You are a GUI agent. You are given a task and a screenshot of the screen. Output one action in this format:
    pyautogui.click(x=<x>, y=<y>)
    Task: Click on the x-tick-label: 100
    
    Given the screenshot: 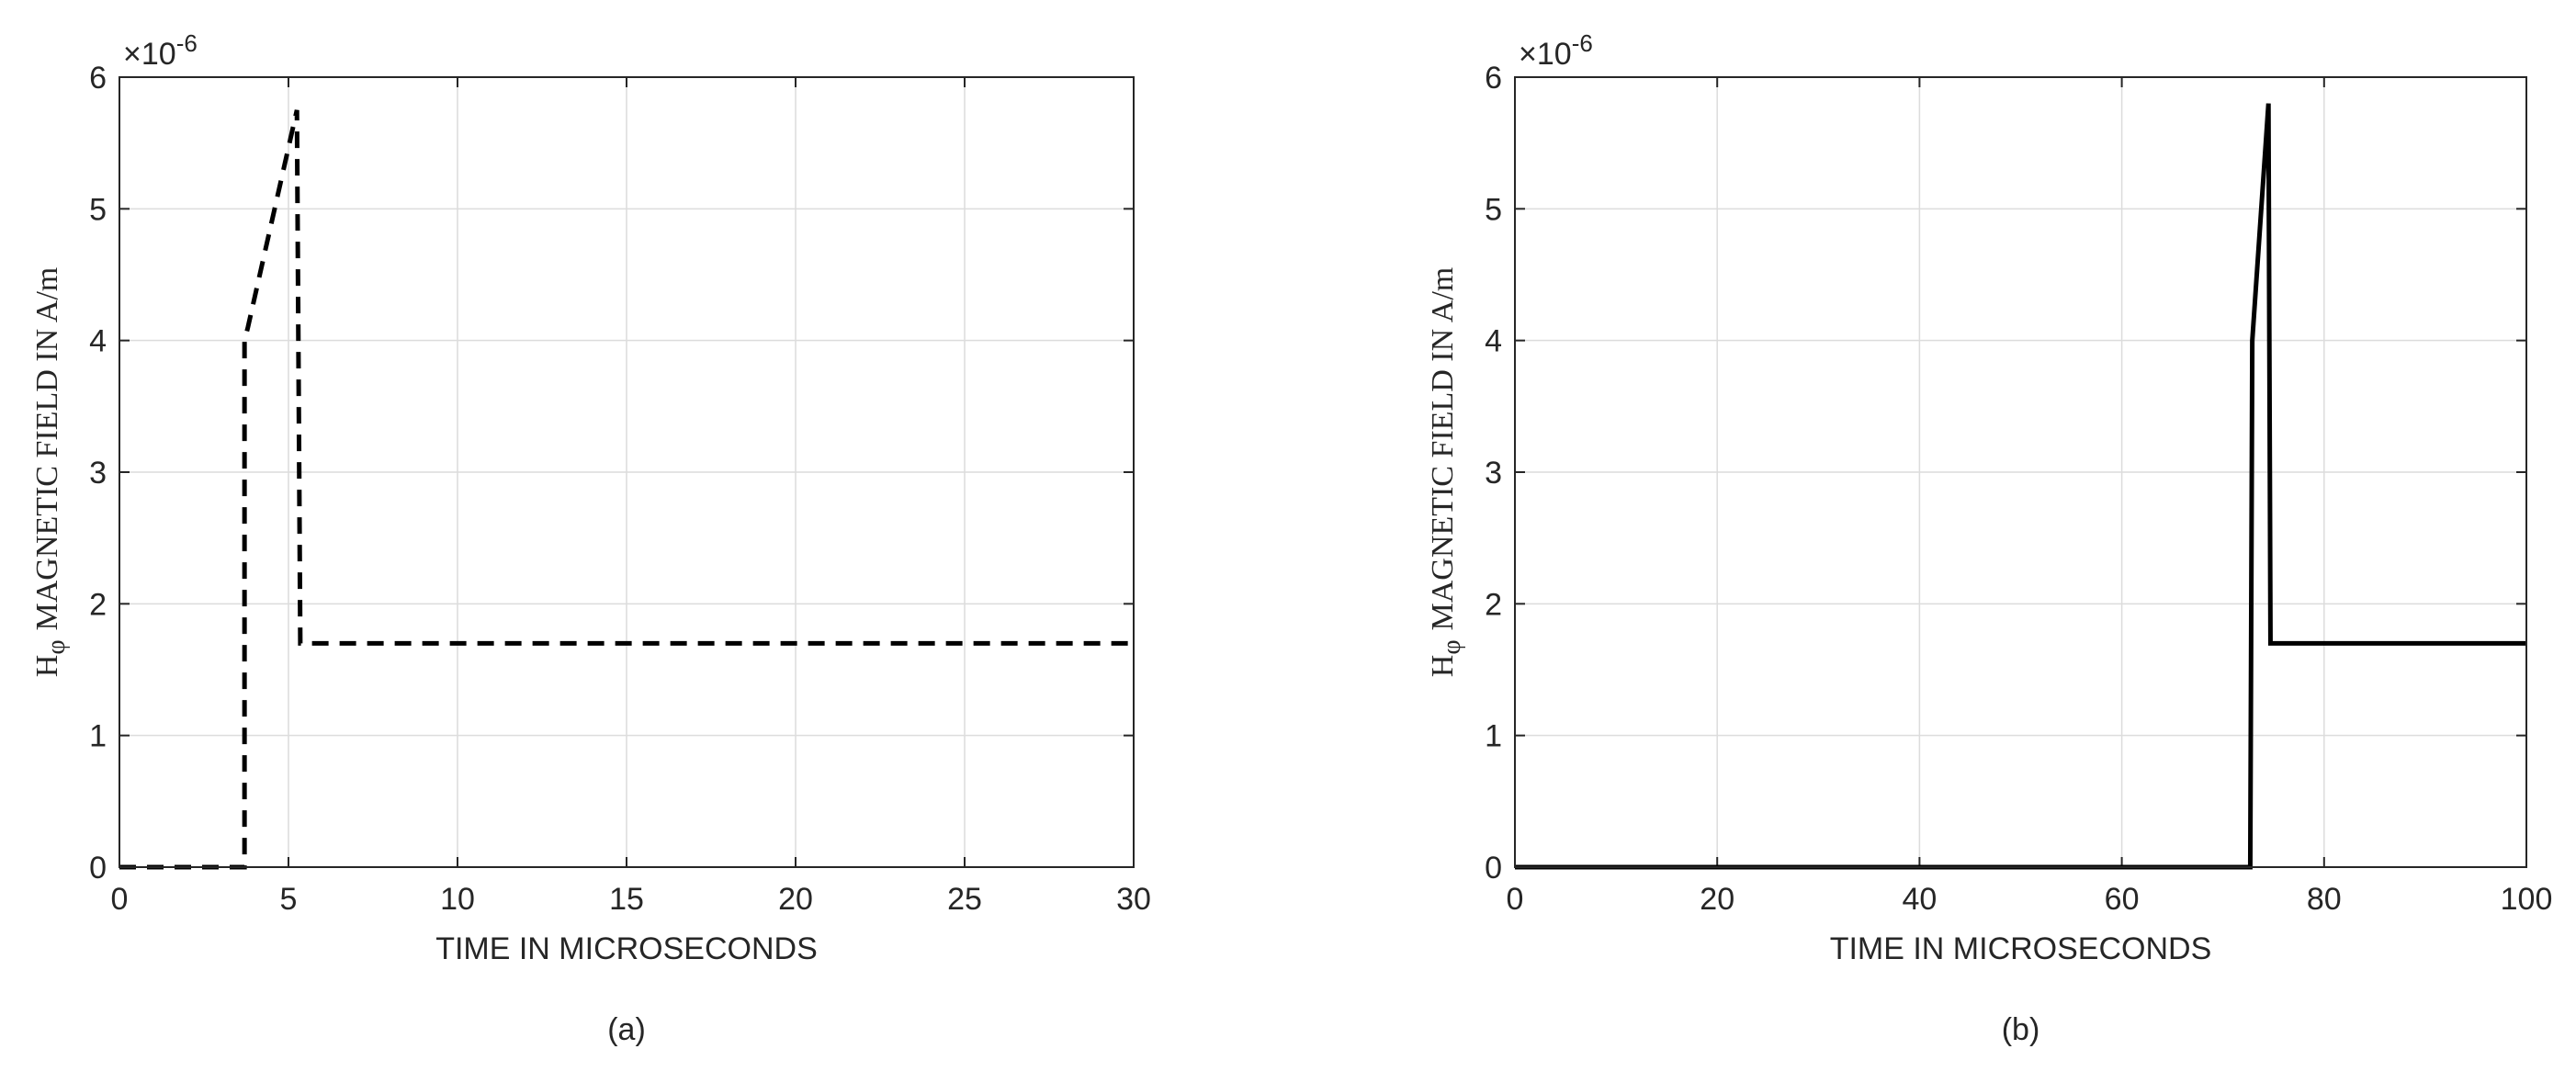 What is the action you would take?
    pyautogui.click(x=2527, y=900)
    